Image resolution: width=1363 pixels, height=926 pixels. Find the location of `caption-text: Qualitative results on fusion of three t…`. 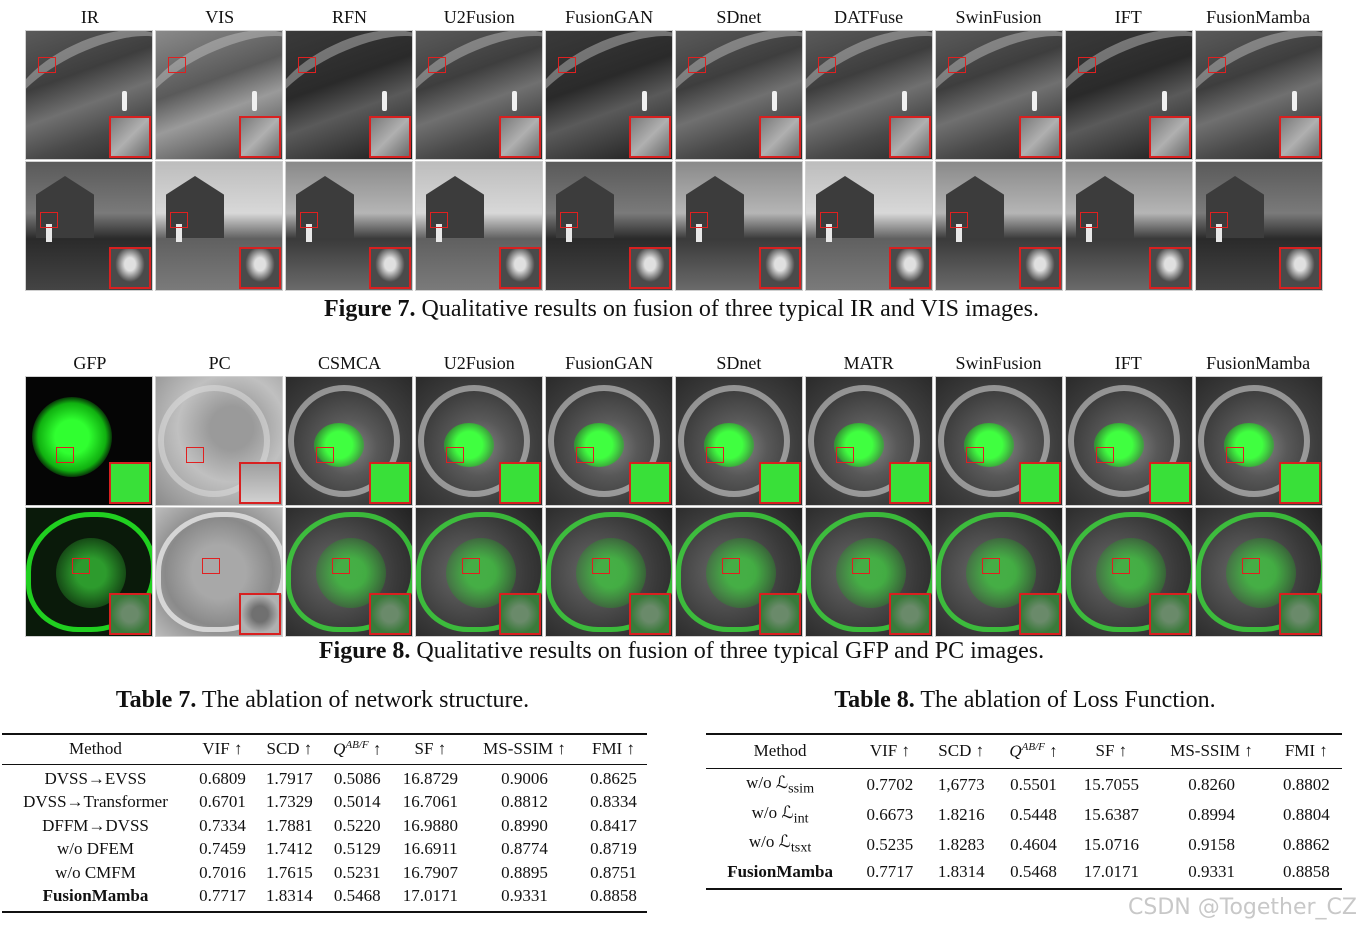

caption-text: Qualitative results on fusion of three t… is located at coordinates (730, 309).